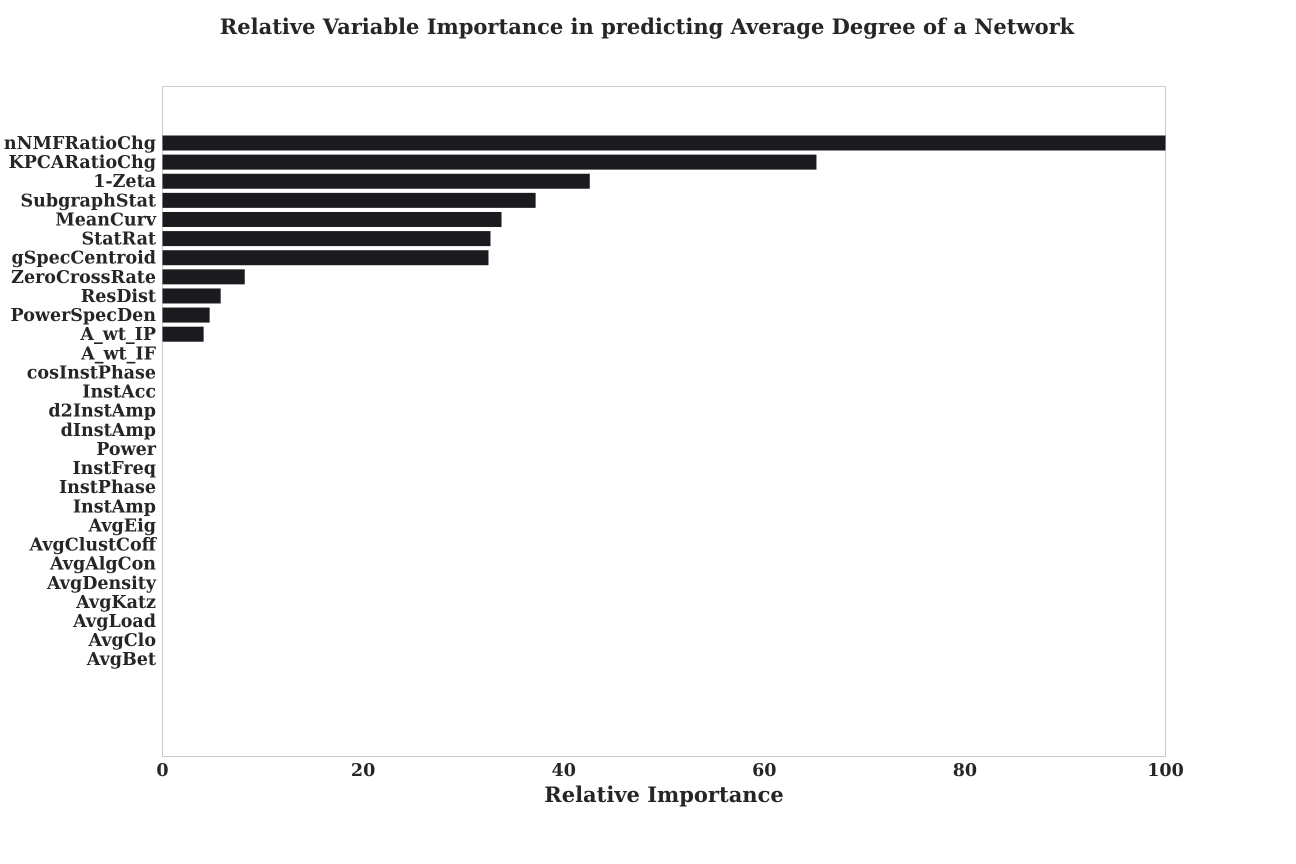  Describe the element at coordinates (108, 431) in the screenshot. I see `y-tick-label: dInstAmp` at that location.